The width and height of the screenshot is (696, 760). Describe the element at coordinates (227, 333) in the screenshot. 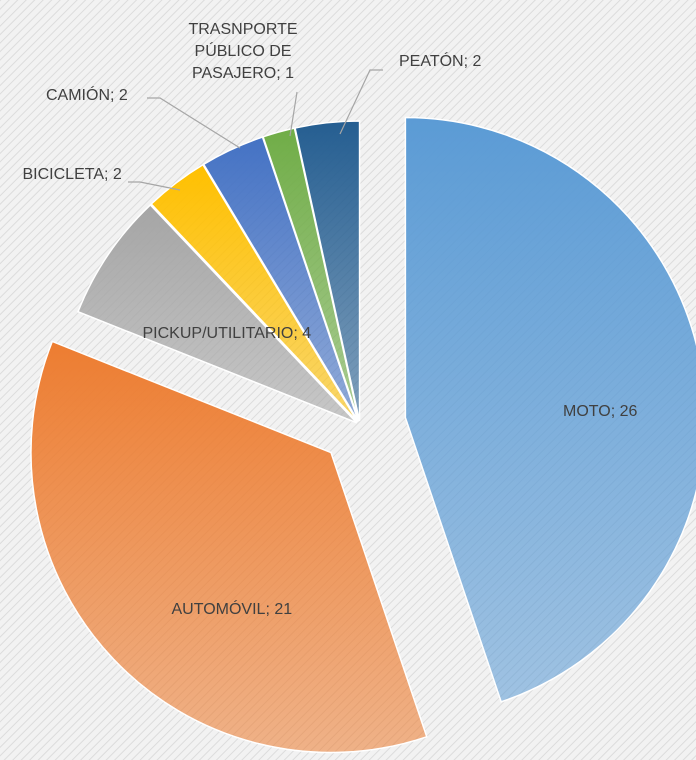

I see `data-label: PICKUP/UTILITARIO; 4` at that location.